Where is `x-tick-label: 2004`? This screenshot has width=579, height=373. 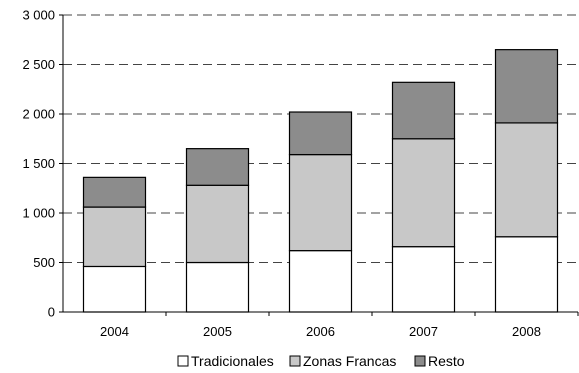 x-tick-label: 2004 is located at coordinates (114, 331).